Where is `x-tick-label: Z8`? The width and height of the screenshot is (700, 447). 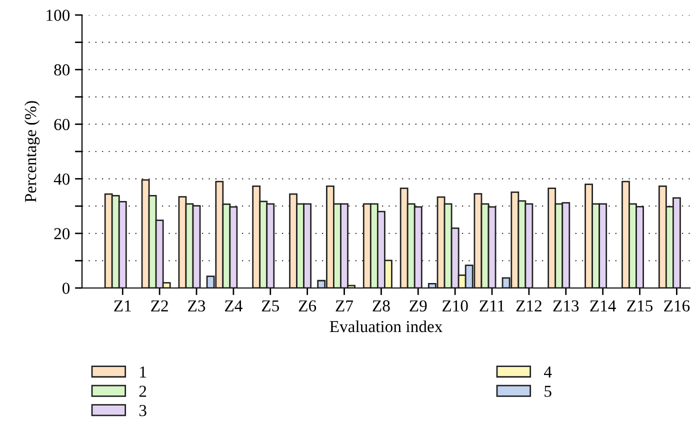 x-tick-label: Z8 is located at coordinates (381, 306).